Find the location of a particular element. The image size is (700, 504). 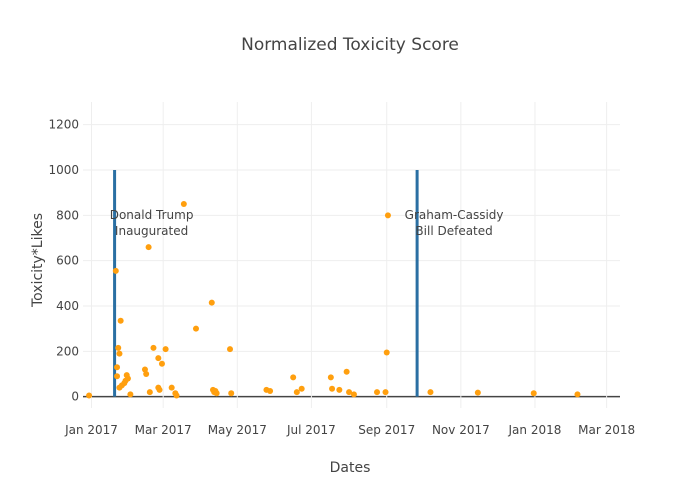

x-tick-label: Sep 2017 is located at coordinates (386, 430).